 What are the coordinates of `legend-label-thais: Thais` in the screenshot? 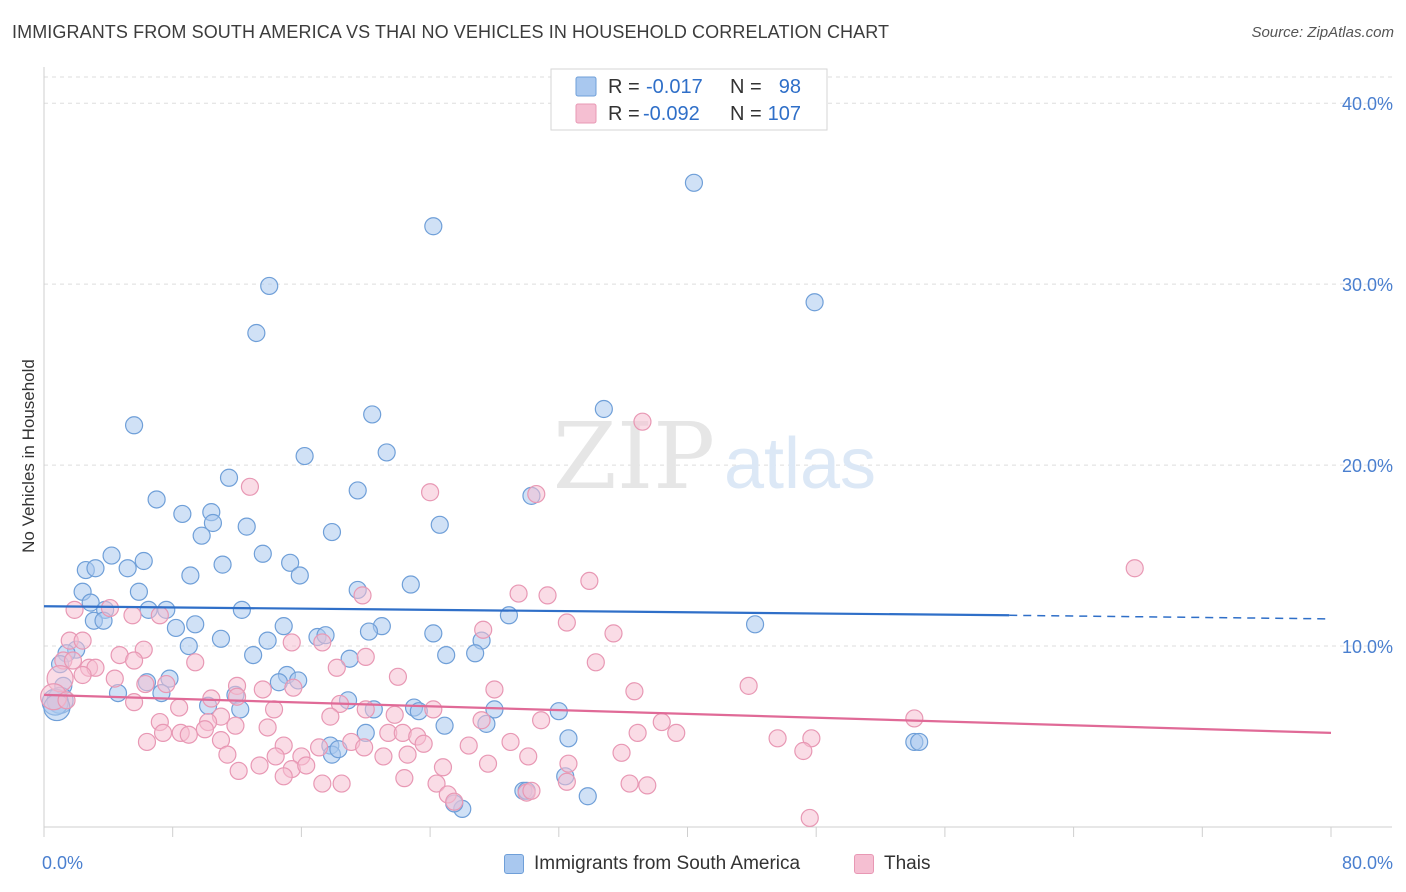 It's located at (907, 863).